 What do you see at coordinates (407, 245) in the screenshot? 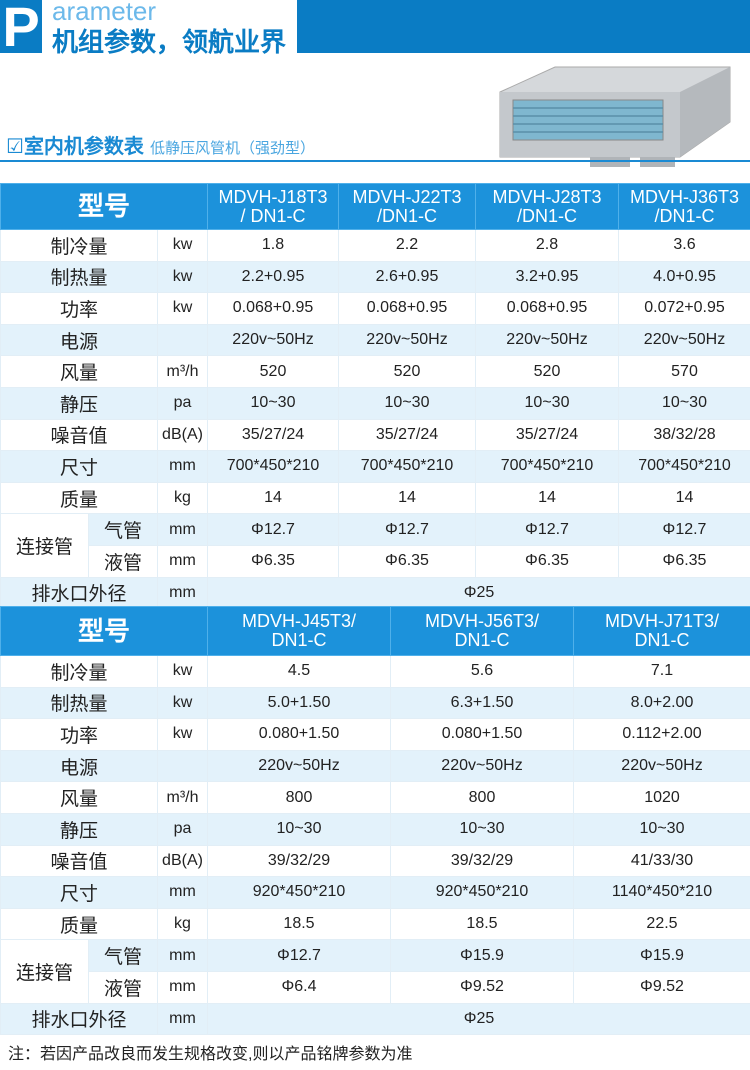
I see `value-cell: 2.2` at bounding box center [407, 245].